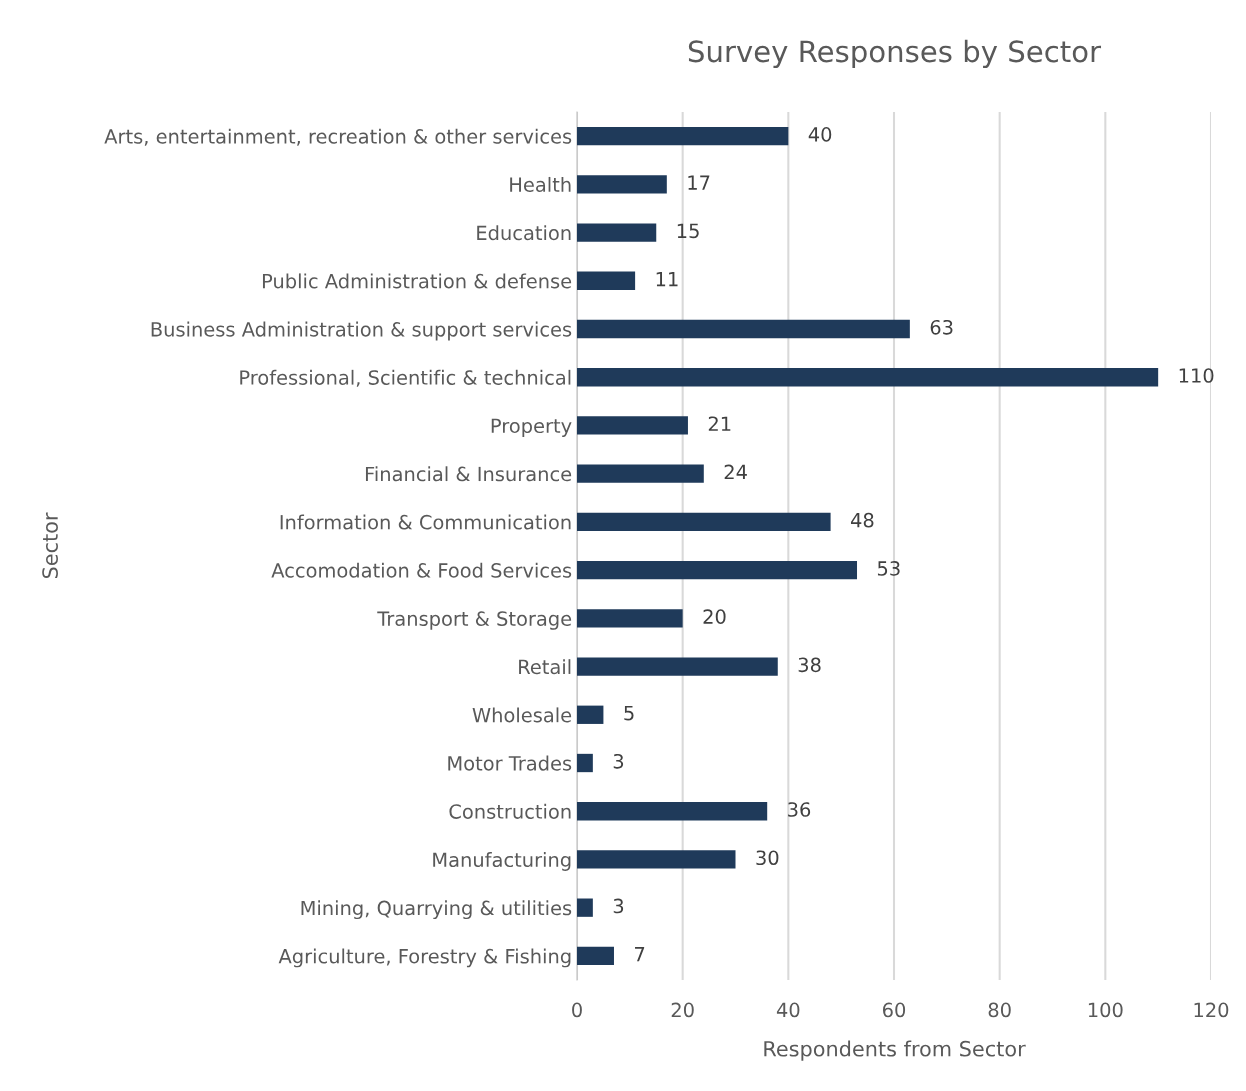 The image size is (1246, 1091). Describe the element at coordinates (502, 861) in the screenshot. I see `y-tick-label: Manufacturing` at that location.